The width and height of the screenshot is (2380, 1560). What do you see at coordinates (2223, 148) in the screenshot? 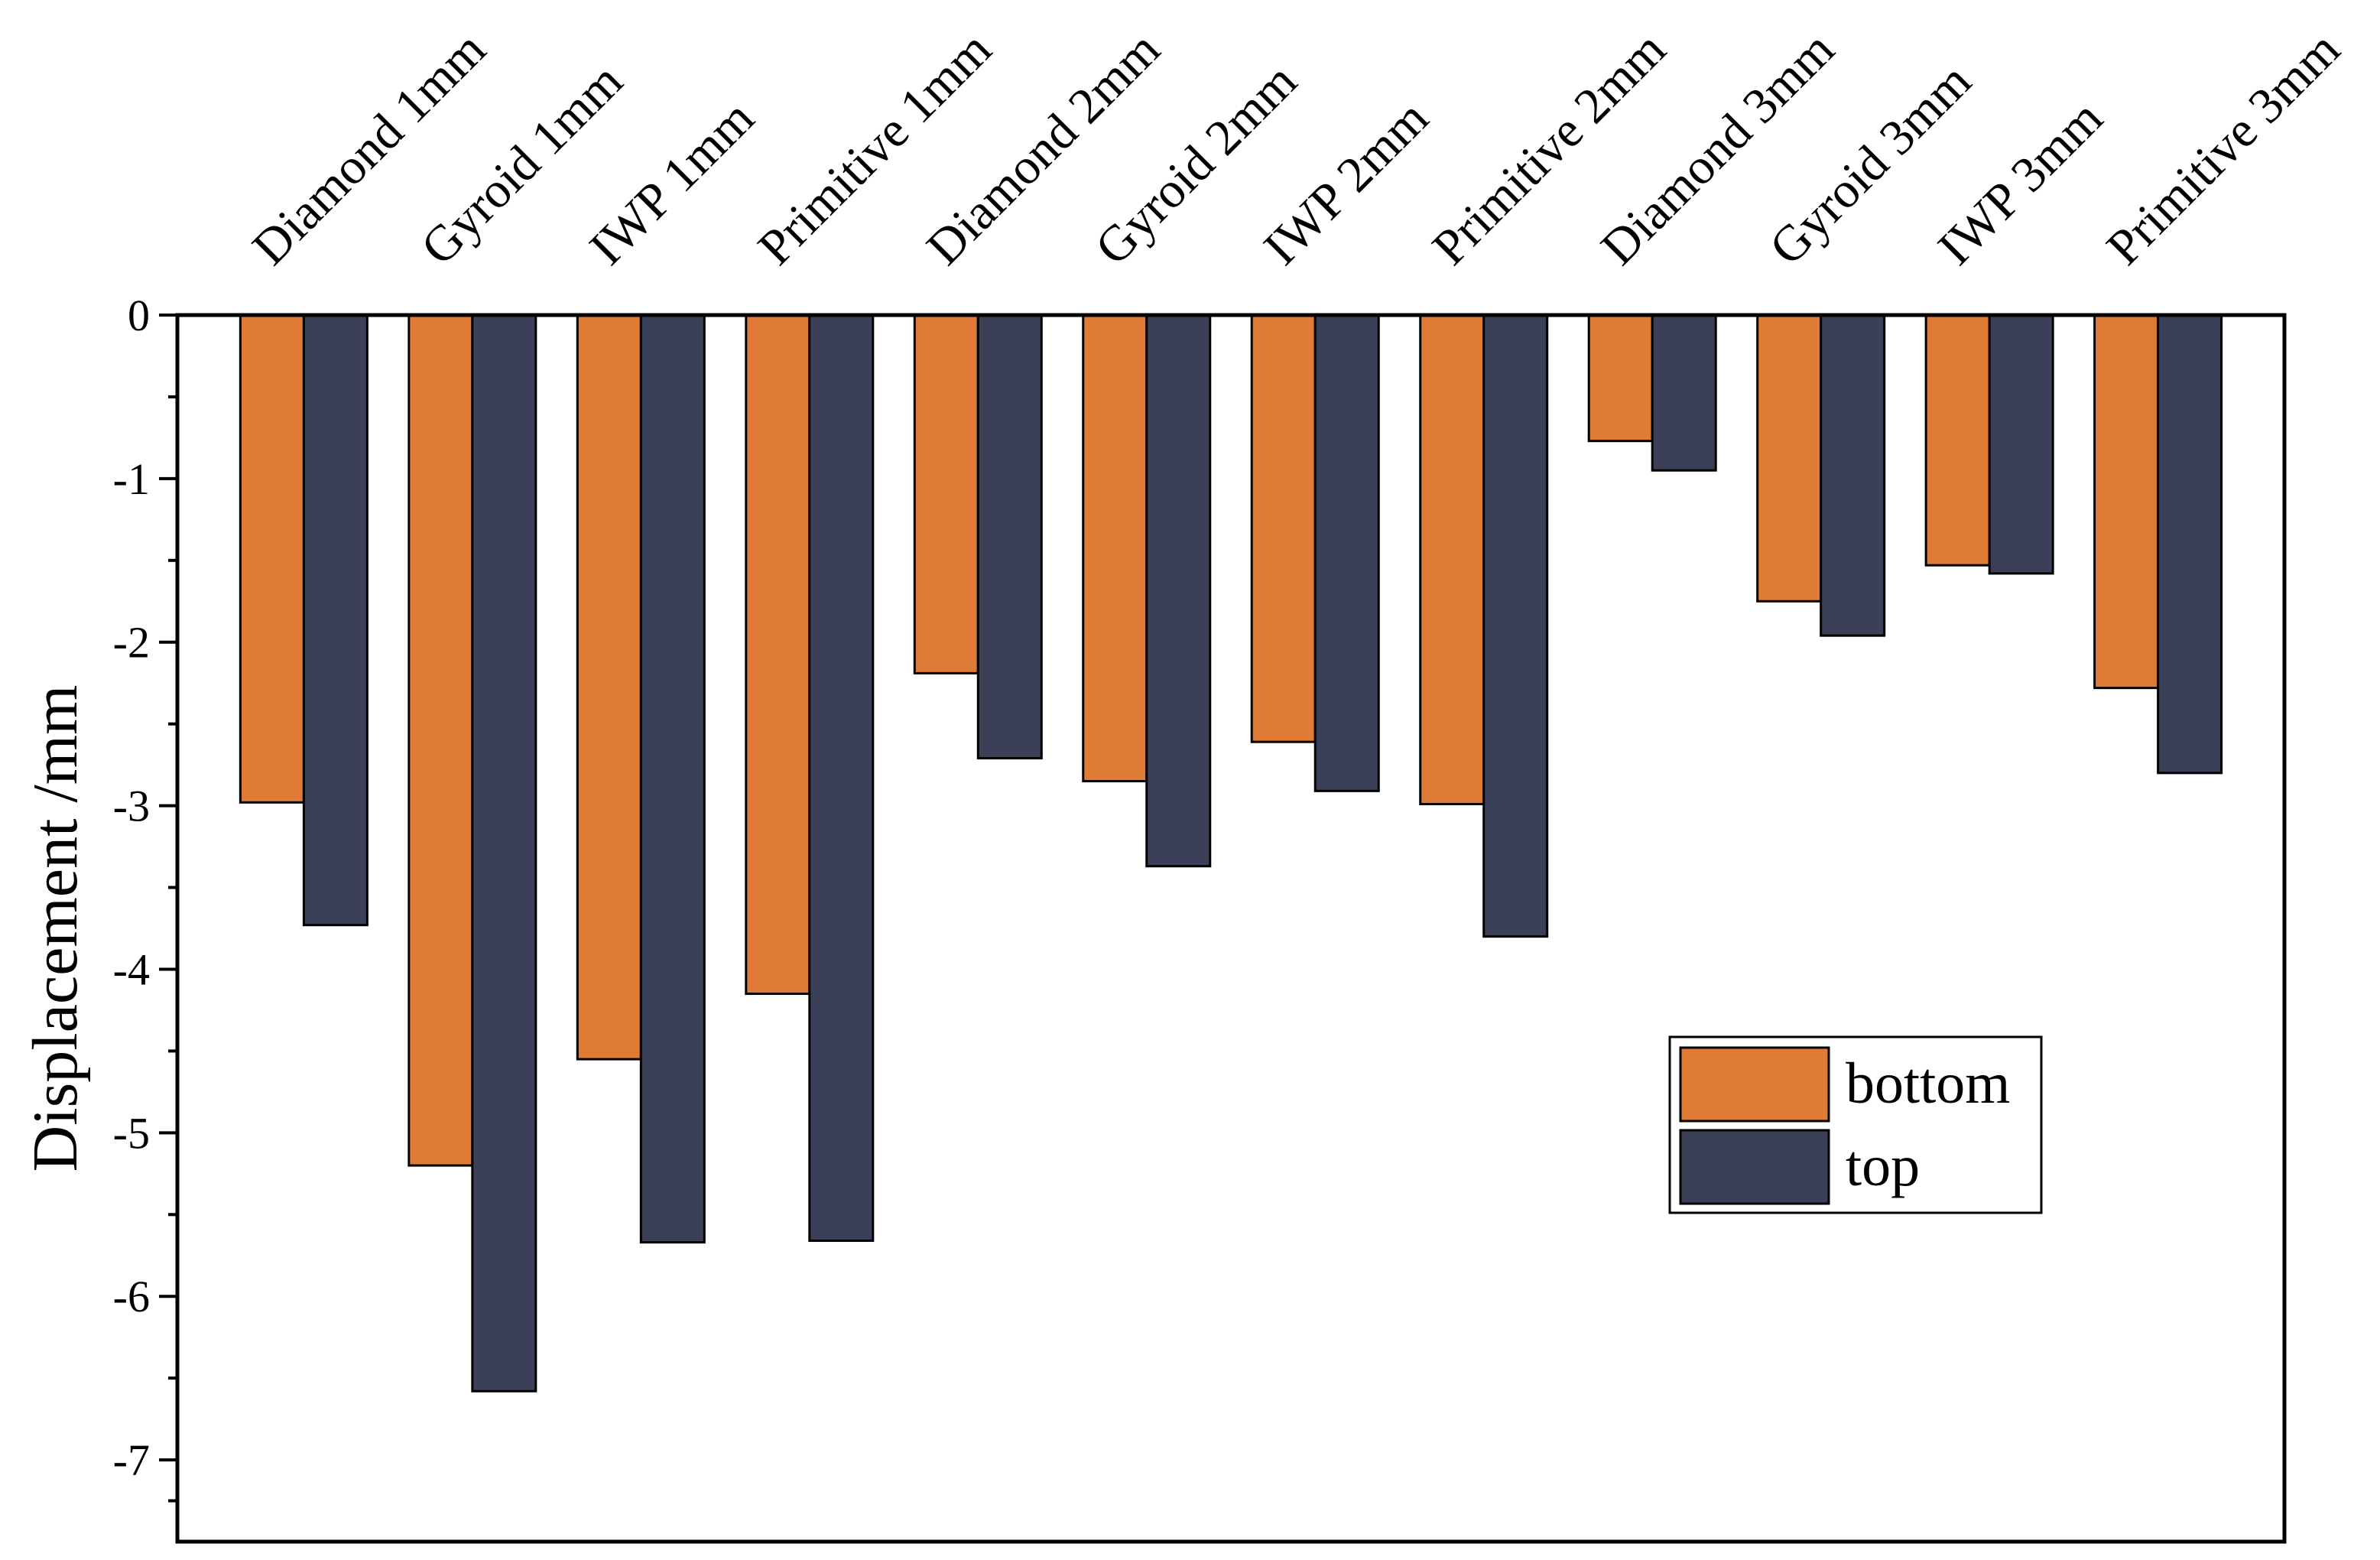
I see `x-tick-label: Primitive 3mm` at bounding box center [2223, 148].